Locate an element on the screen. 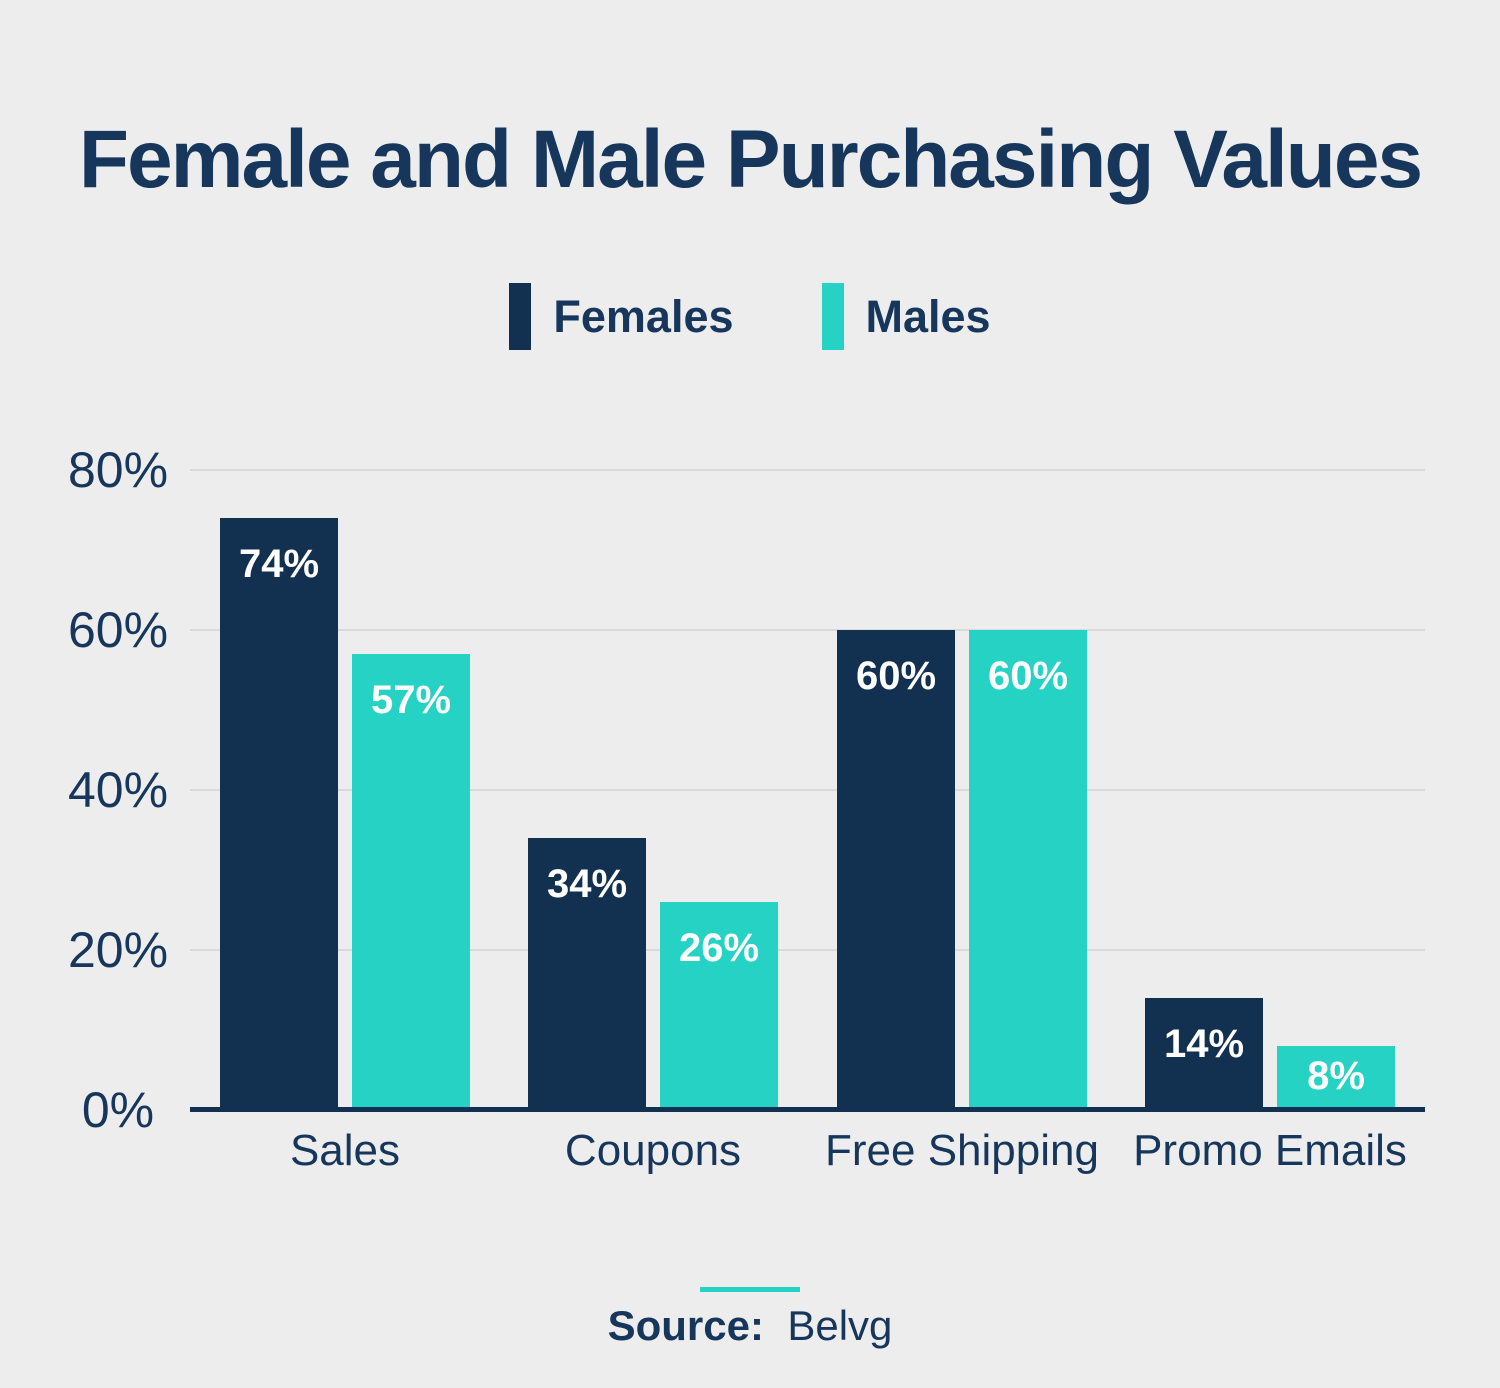 The width and height of the screenshot is (1500, 1388). bar-value-label-females-promo-emails: 14% is located at coordinates (1204, 1044).